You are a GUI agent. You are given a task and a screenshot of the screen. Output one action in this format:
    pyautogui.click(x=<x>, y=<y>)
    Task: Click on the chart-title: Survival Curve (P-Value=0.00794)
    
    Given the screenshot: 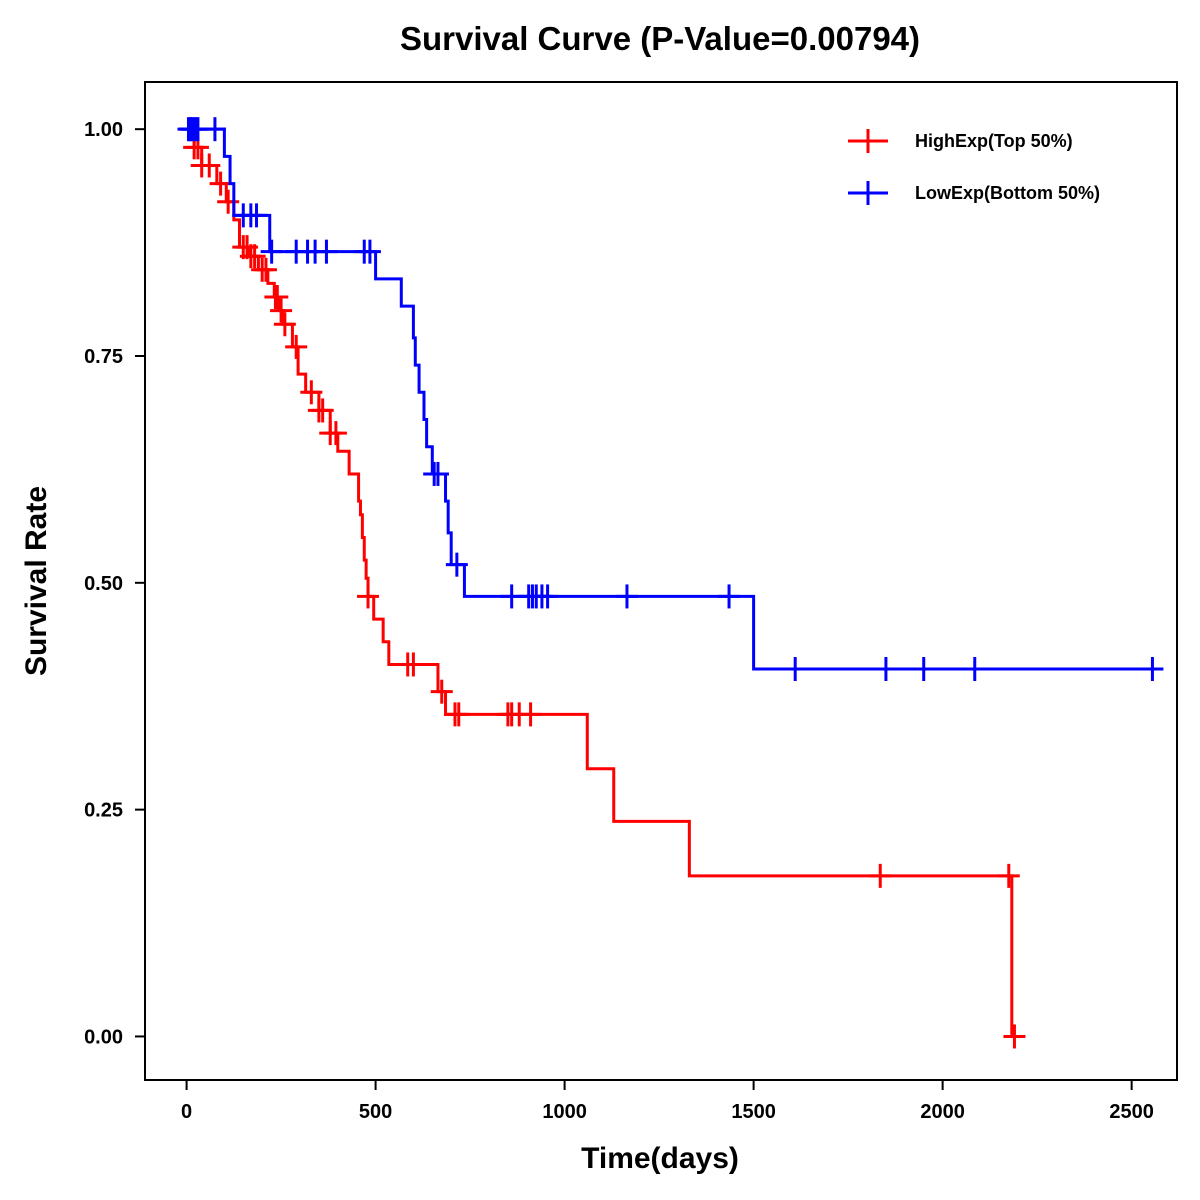 What is the action you would take?
    pyautogui.click(x=660, y=38)
    